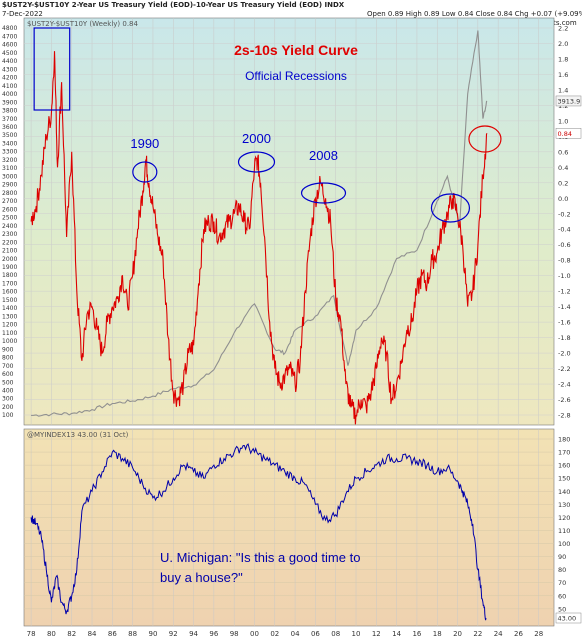  I want to click on right-tick-label: 1.8, so click(563, 59).